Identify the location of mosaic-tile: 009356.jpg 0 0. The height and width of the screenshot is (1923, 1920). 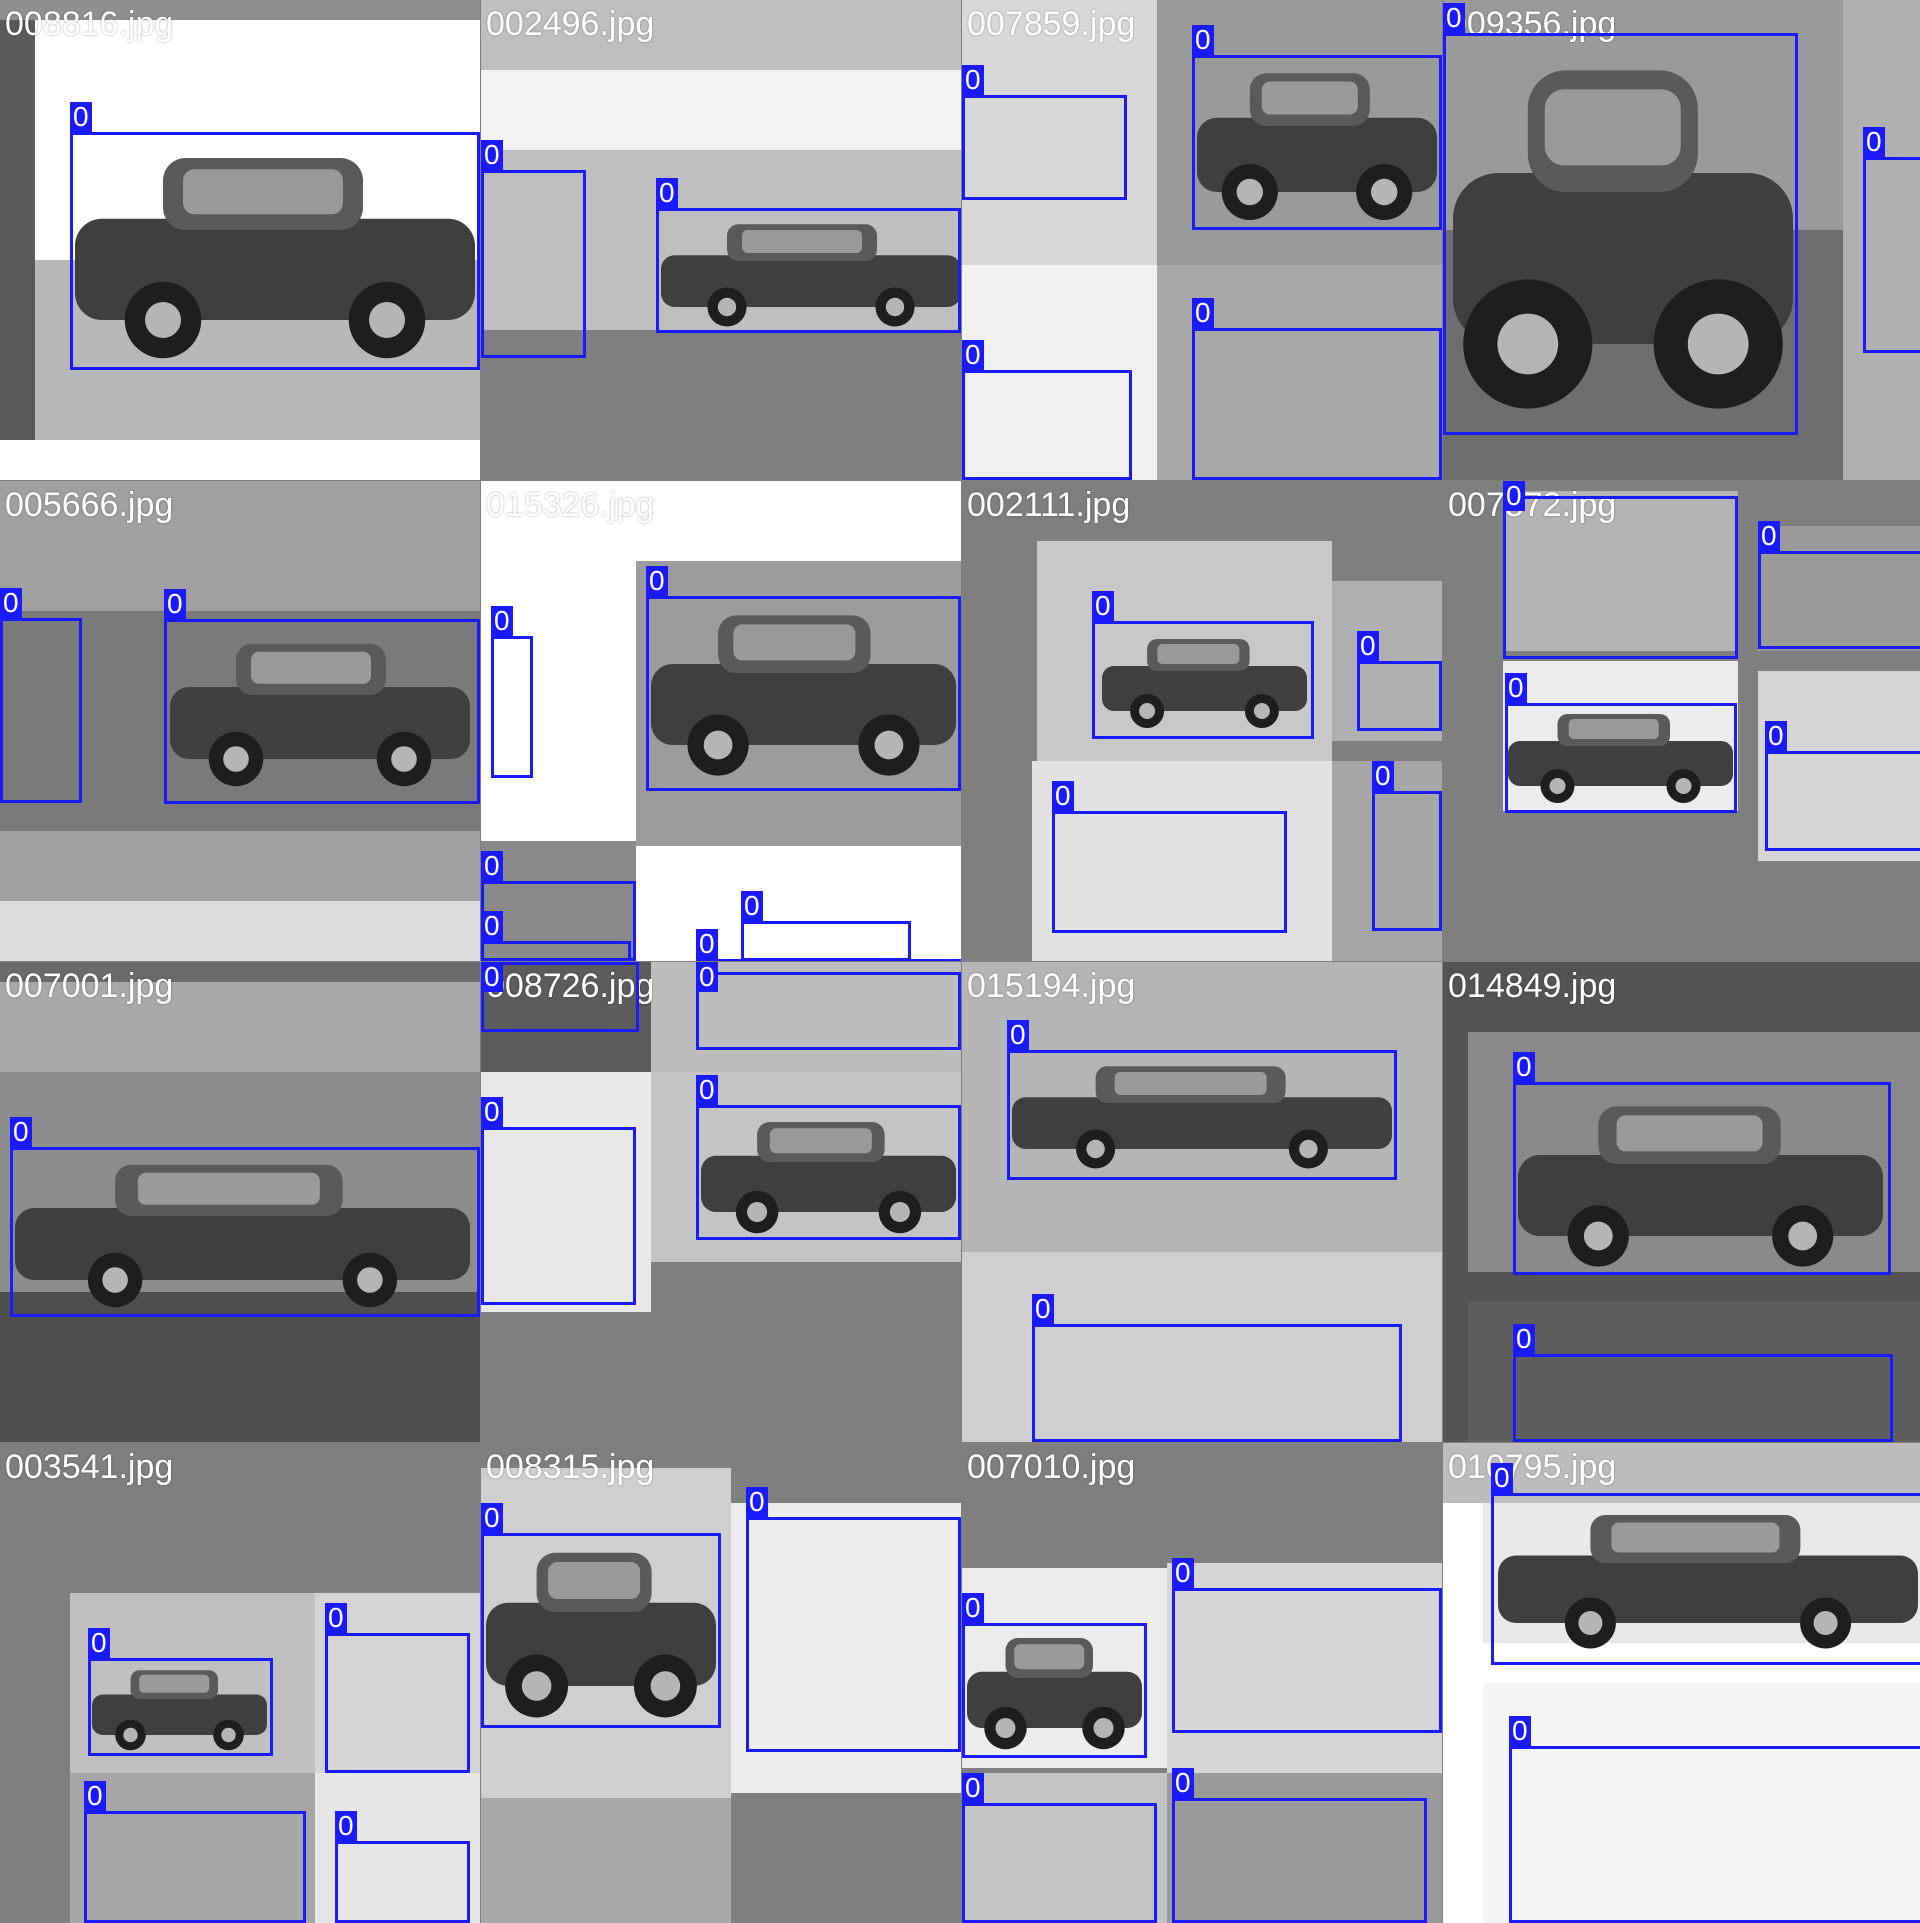
(1681, 240).